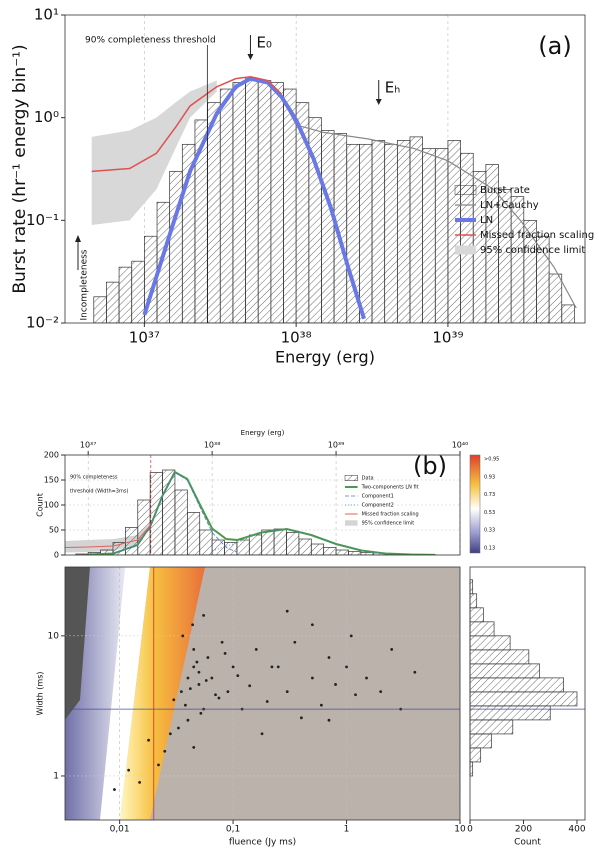 The width and height of the screenshot is (599, 850). Describe the element at coordinates (491, 460) in the screenshot. I see `colorbar-label: >0.95` at that location.